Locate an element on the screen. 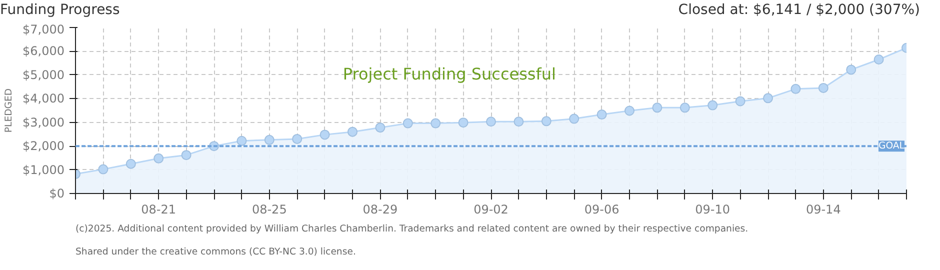 Image resolution: width=940 pixels, height=270 pixels. x-tick-label: 08-25 is located at coordinates (269, 209).